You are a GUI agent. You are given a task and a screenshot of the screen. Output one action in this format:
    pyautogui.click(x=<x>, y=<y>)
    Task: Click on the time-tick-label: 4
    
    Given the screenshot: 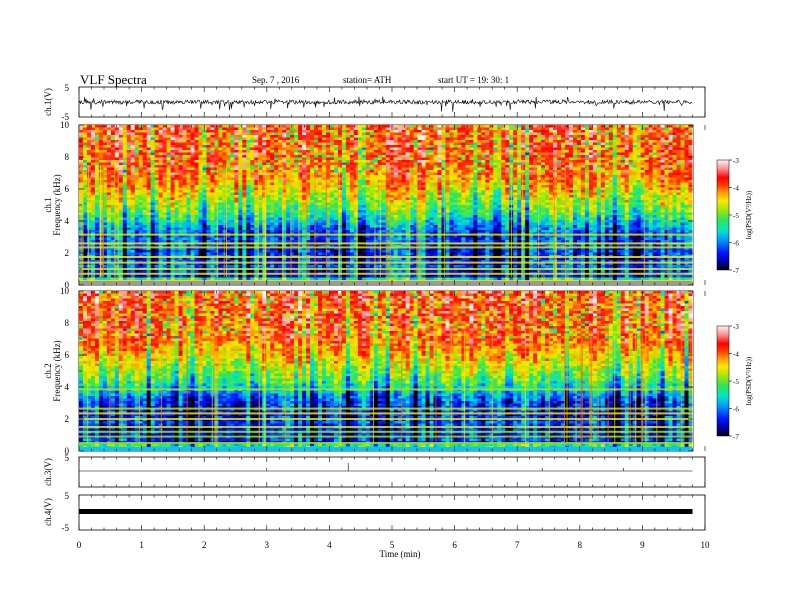 What is the action you would take?
    pyautogui.click(x=329, y=545)
    